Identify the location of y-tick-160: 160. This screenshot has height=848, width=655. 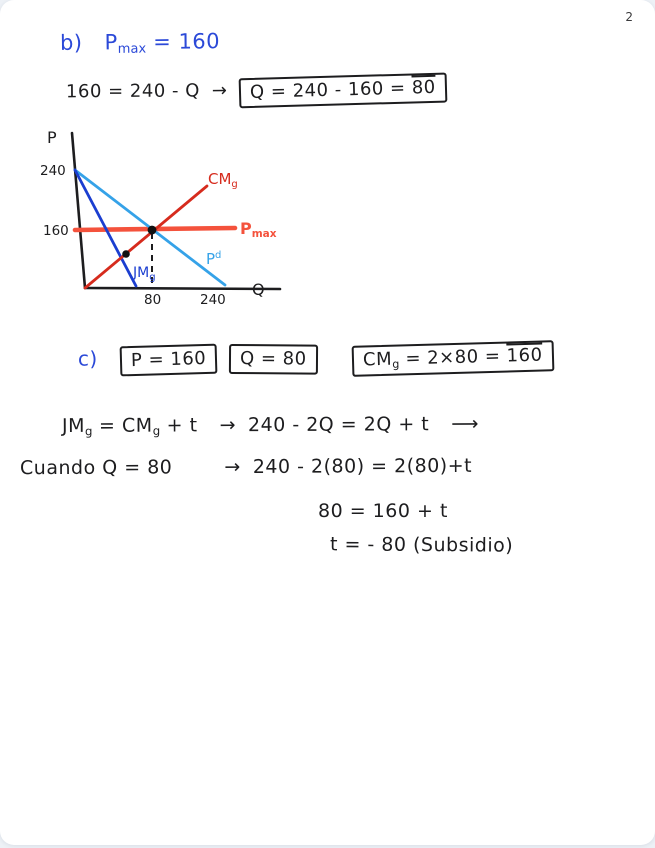
(56, 231).